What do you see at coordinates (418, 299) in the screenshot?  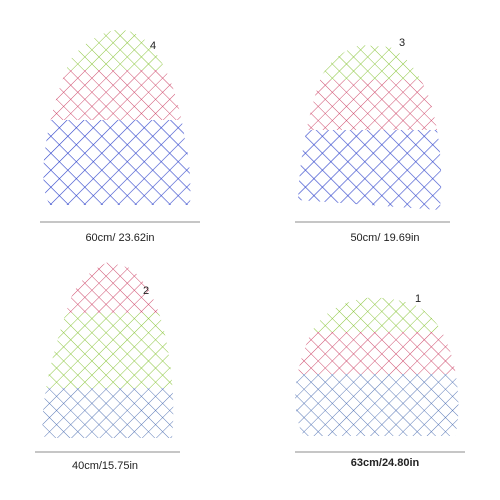 I see `net-number: 1` at bounding box center [418, 299].